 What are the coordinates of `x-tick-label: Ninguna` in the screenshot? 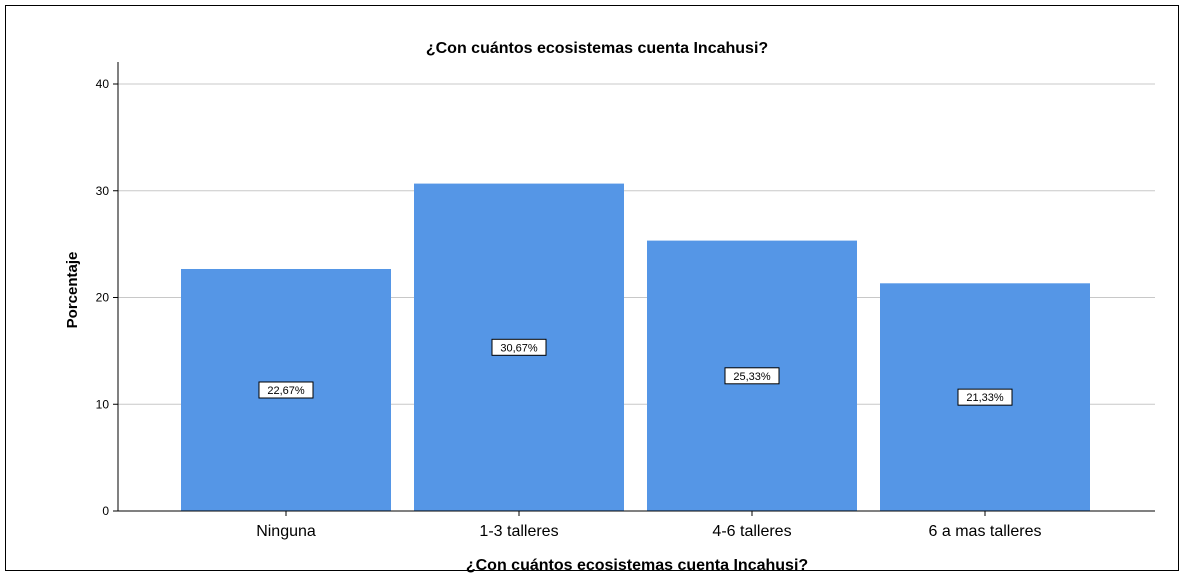 It's located at (286, 531).